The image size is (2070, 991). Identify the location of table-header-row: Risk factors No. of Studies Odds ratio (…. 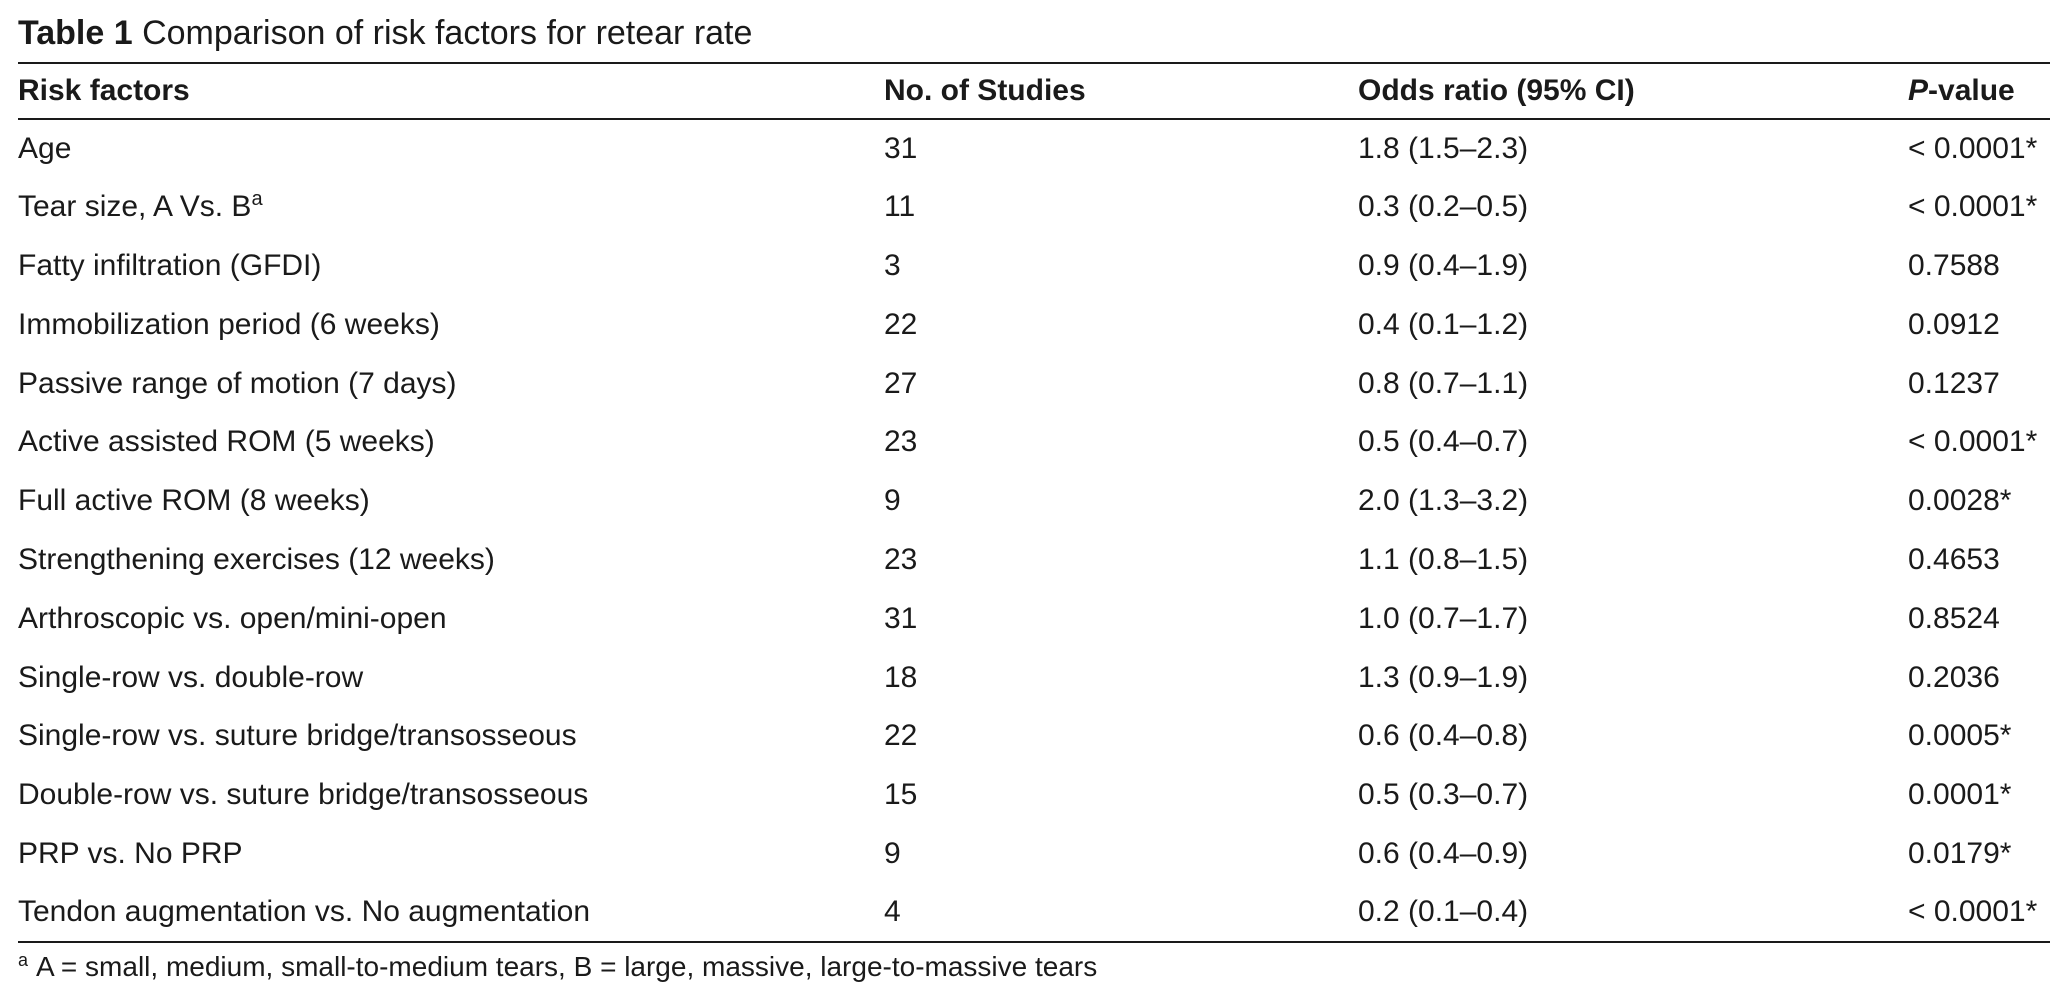
(1034, 91).